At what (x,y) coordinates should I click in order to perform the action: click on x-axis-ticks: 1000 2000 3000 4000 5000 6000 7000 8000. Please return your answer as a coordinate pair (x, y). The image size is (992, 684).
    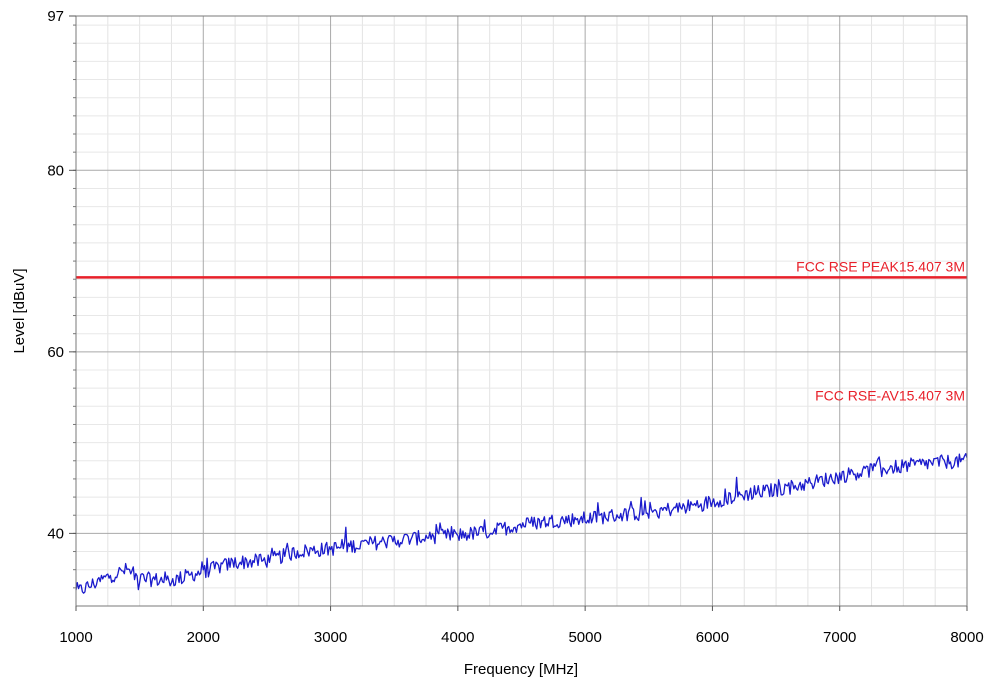
    Looking at the image, I should click on (521, 626).